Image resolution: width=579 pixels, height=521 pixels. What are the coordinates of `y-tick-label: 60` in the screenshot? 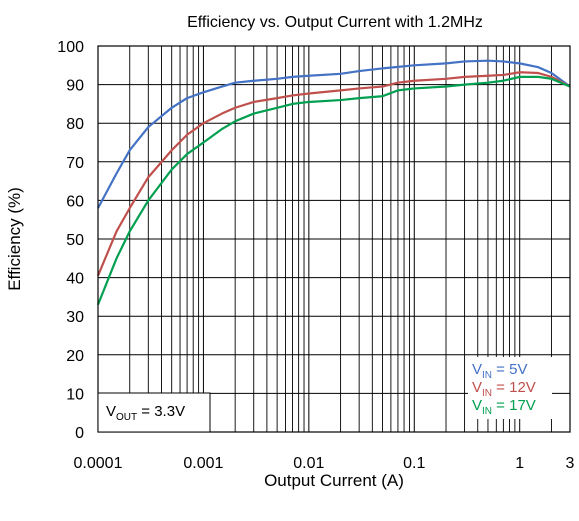 It's located at (75, 201).